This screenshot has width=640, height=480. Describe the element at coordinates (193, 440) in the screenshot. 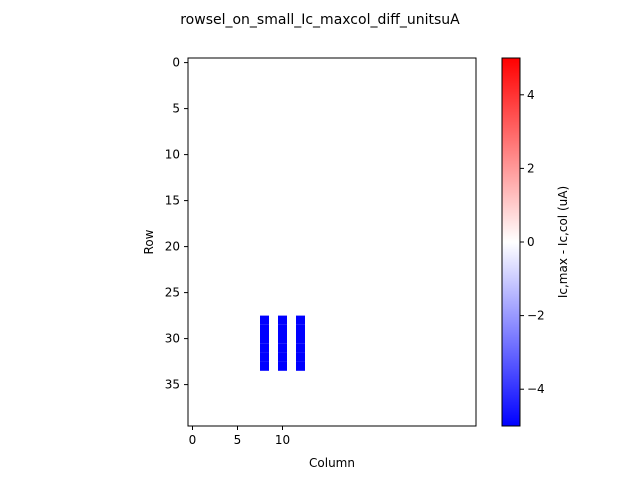

I see `x-tick-label: 0` at that location.